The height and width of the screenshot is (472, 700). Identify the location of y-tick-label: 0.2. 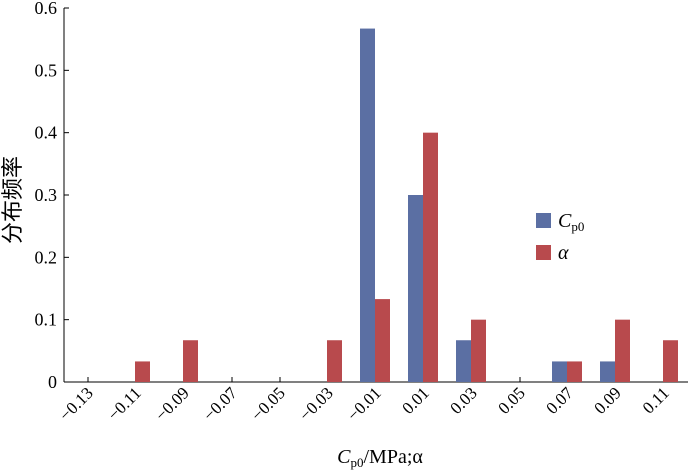
(46, 257).